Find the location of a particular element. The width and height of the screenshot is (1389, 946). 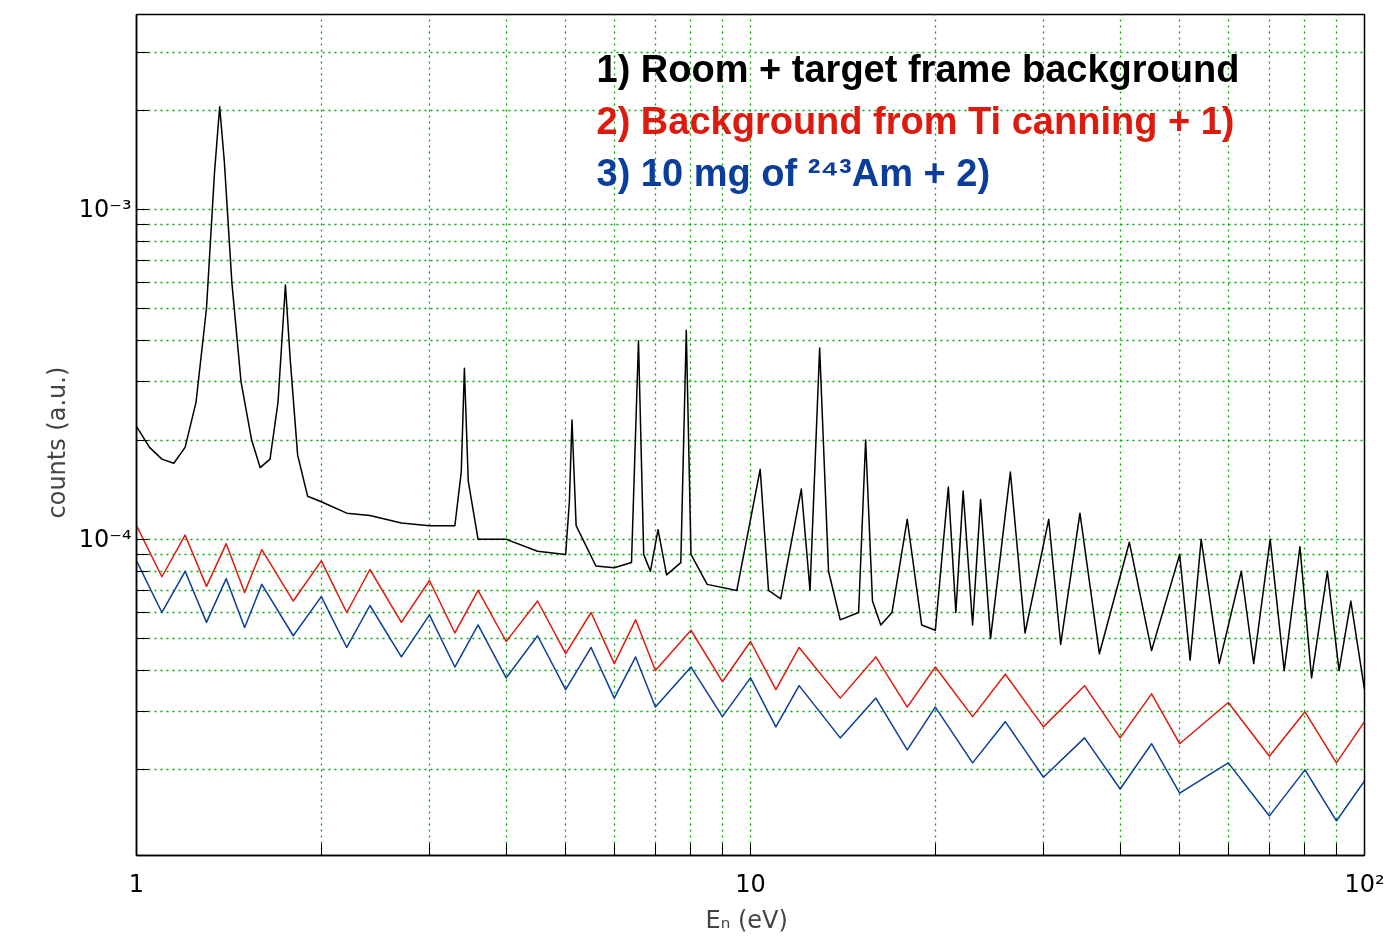

text: 3) 10 mg of ²⁴³Am + 2) is located at coordinates (793, 172).